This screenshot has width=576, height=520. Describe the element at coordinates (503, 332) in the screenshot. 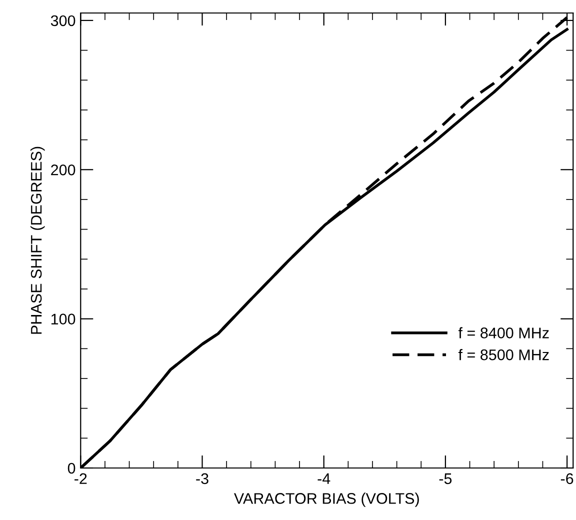

I see `legend-label: f = 8400 MHz` at that location.